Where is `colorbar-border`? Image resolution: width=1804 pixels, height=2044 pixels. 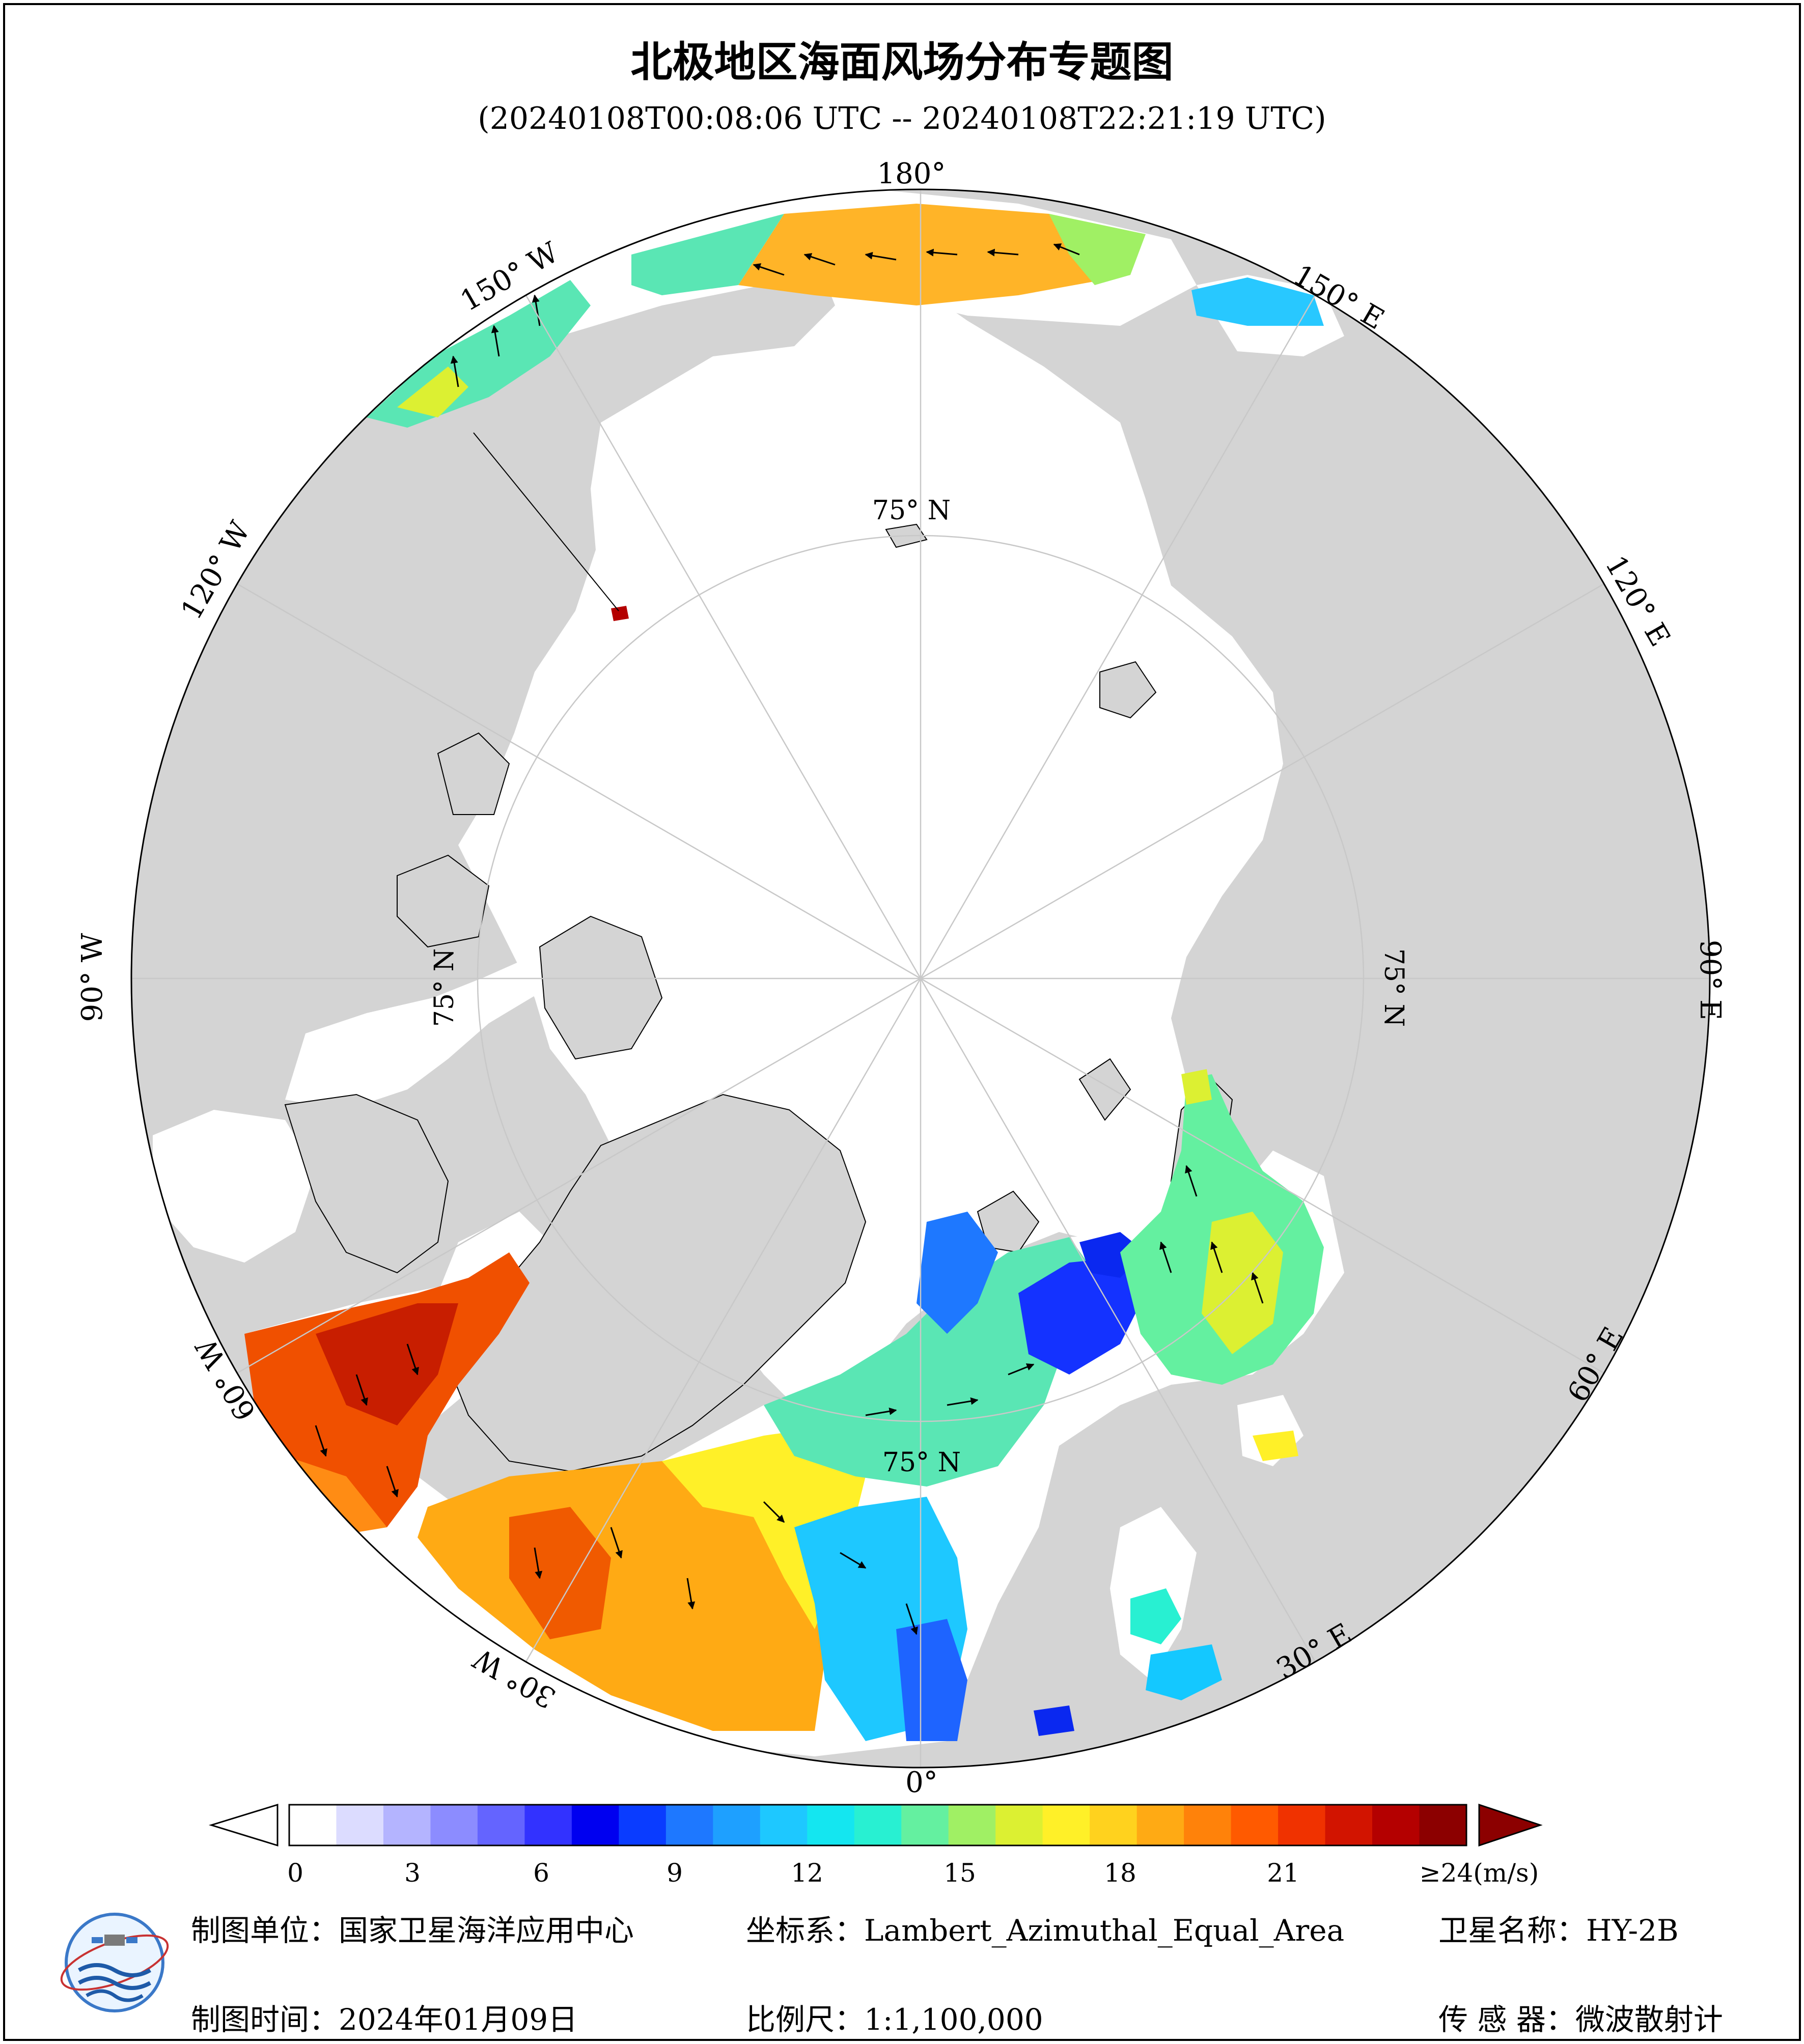 colorbar-border is located at coordinates (877, 1825).